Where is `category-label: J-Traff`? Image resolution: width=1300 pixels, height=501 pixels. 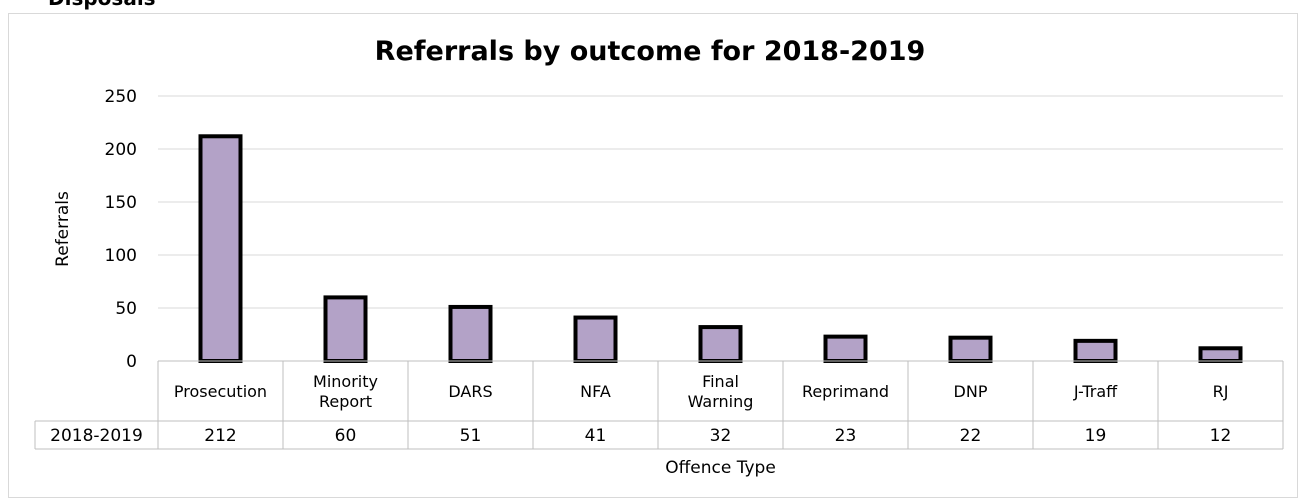
category-label: J-Traff is located at coordinates (1095, 391).